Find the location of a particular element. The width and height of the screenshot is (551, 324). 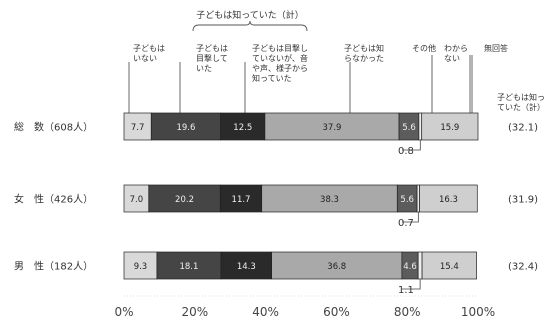

callout-label: 1.1 is located at coordinates (406, 290).